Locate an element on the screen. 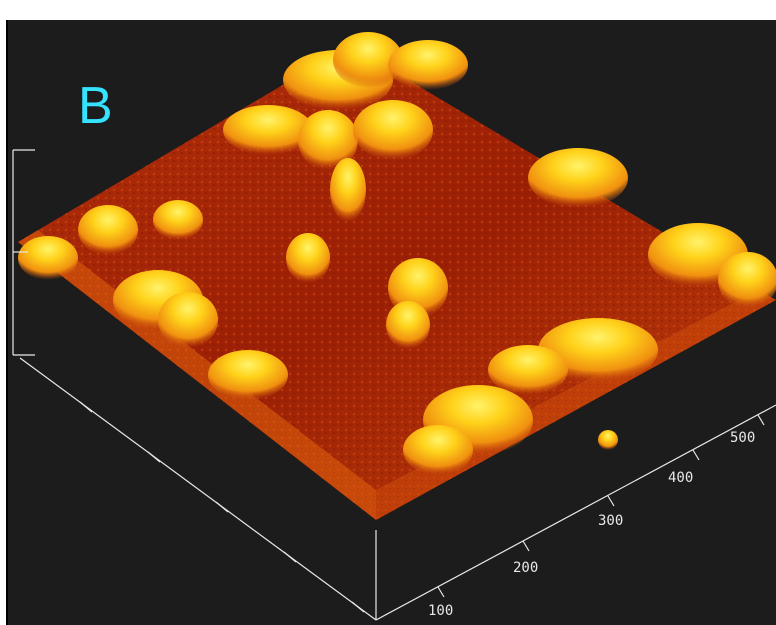 The width and height of the screenshot is (776, 625). right-axis-ticks is located at coordinates (601, 506).